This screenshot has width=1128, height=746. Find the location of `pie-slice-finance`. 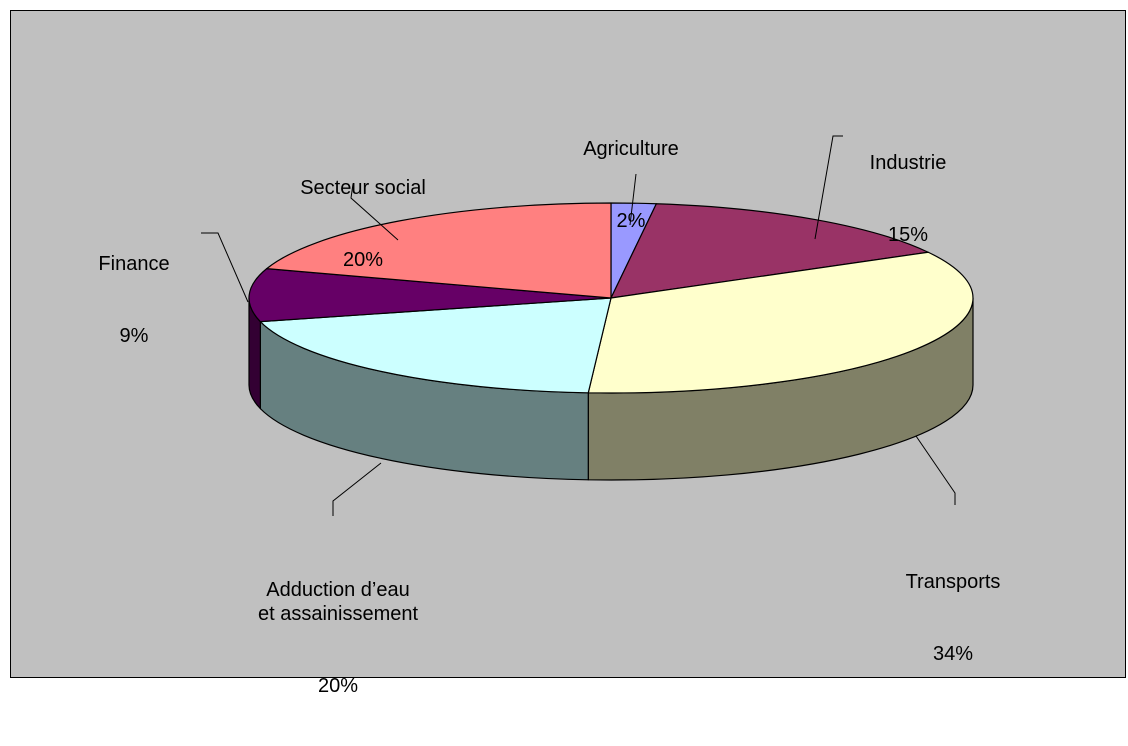

pie-slice-finance is located at coordinates (430, 295).